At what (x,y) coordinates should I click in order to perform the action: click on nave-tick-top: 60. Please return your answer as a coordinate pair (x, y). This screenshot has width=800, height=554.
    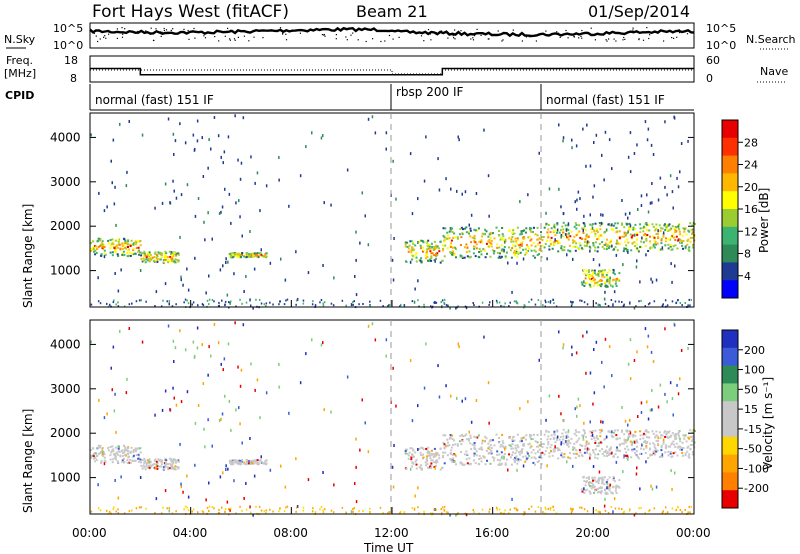
    Looking at the image, I should click on (713, 60).